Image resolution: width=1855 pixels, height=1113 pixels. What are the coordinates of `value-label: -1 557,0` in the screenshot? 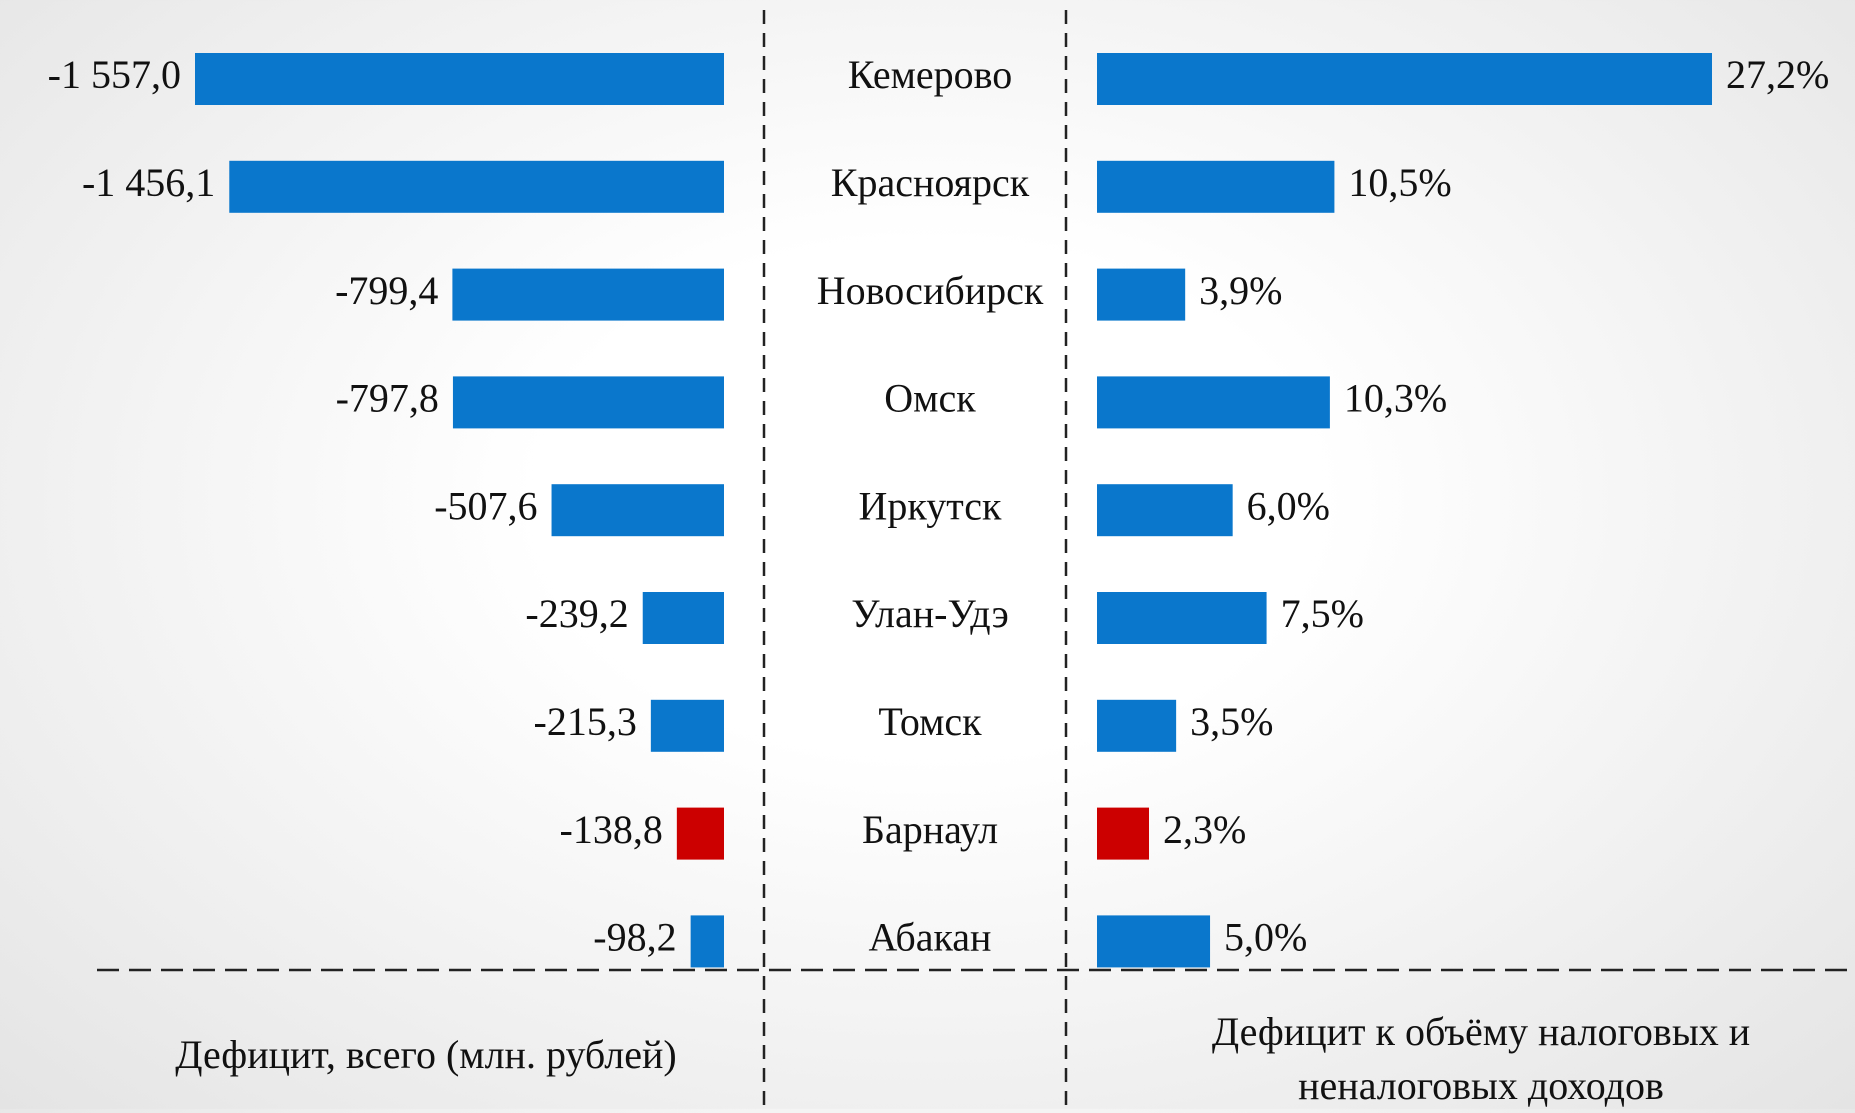 It's located at (114, 74).